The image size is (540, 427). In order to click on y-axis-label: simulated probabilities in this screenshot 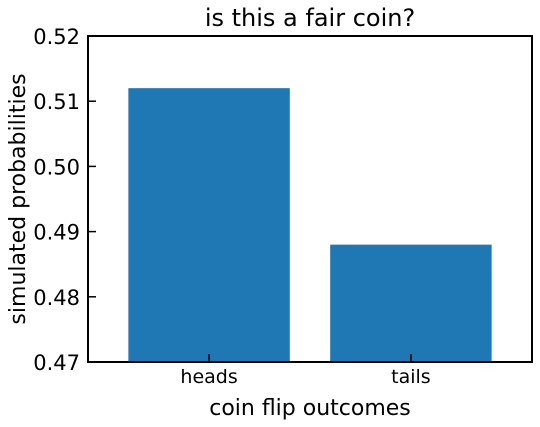, I will do `click(18, 198)`.